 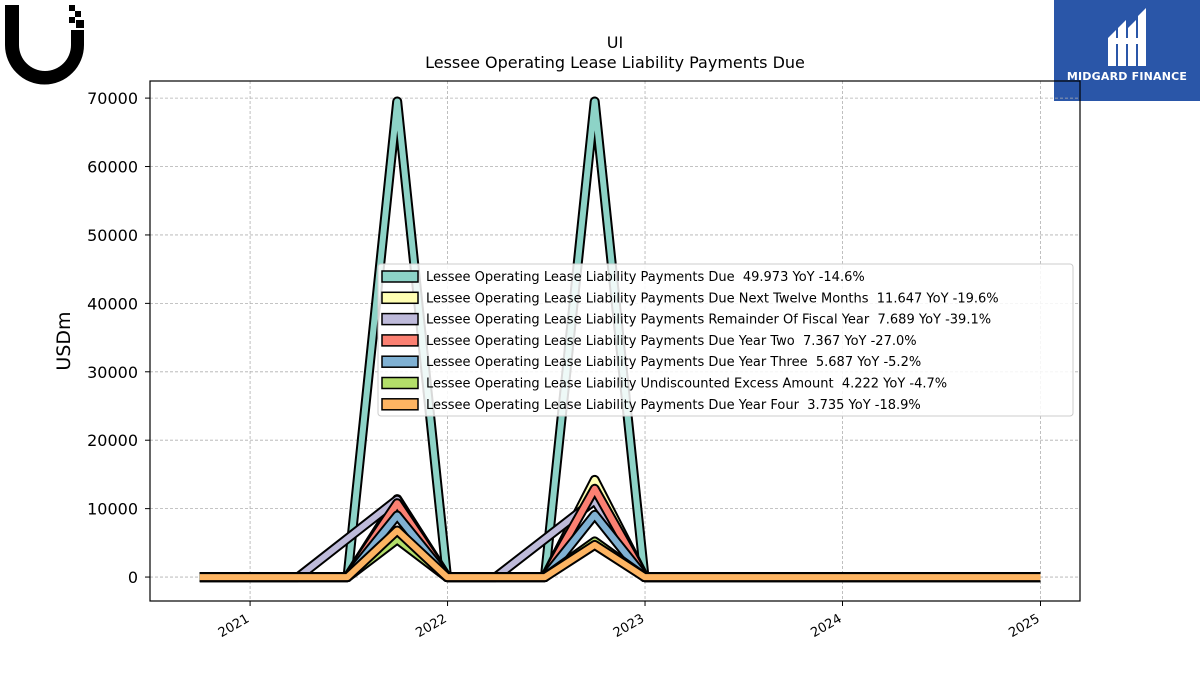 What do you see at coordinates (112, 440) in the screenshot?
I see `y-tick-label: 20000` at bounding box center [112, 440].